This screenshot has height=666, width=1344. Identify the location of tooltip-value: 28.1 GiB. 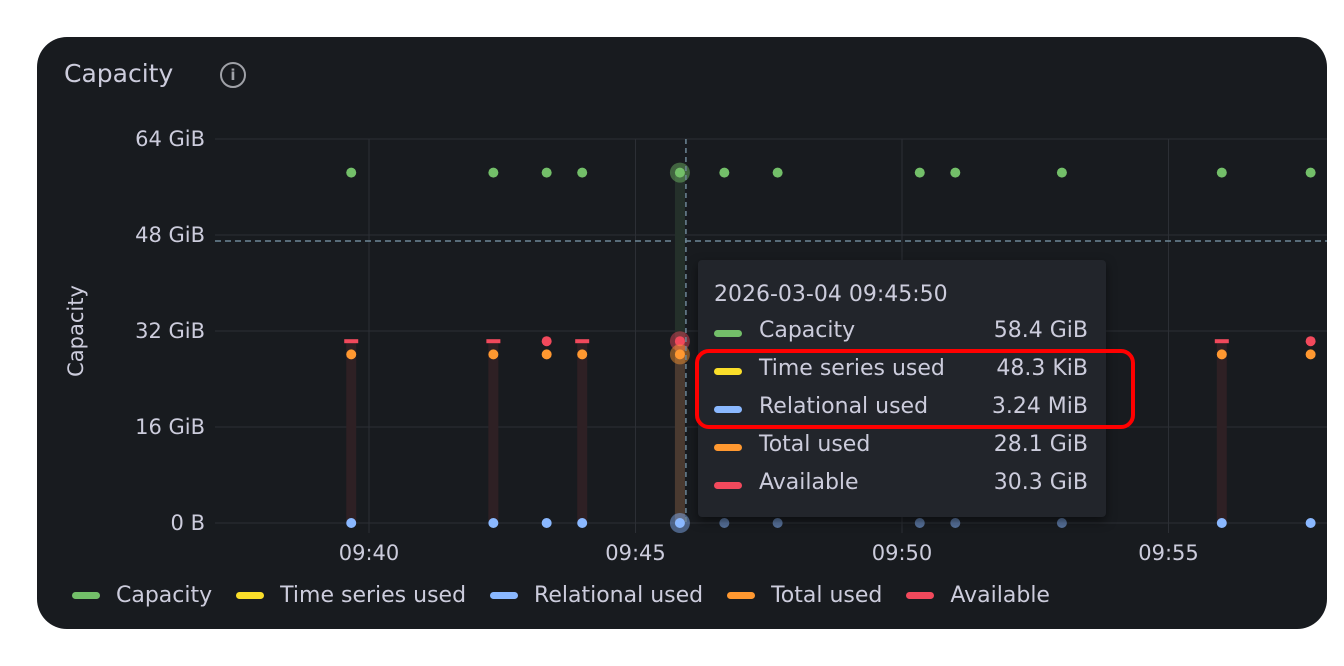
(1040, 444).